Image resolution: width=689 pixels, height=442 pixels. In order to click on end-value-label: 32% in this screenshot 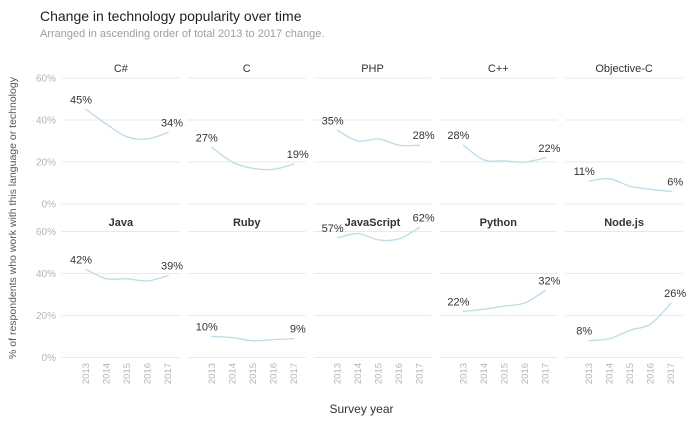, I will do `click(549, 281)`.